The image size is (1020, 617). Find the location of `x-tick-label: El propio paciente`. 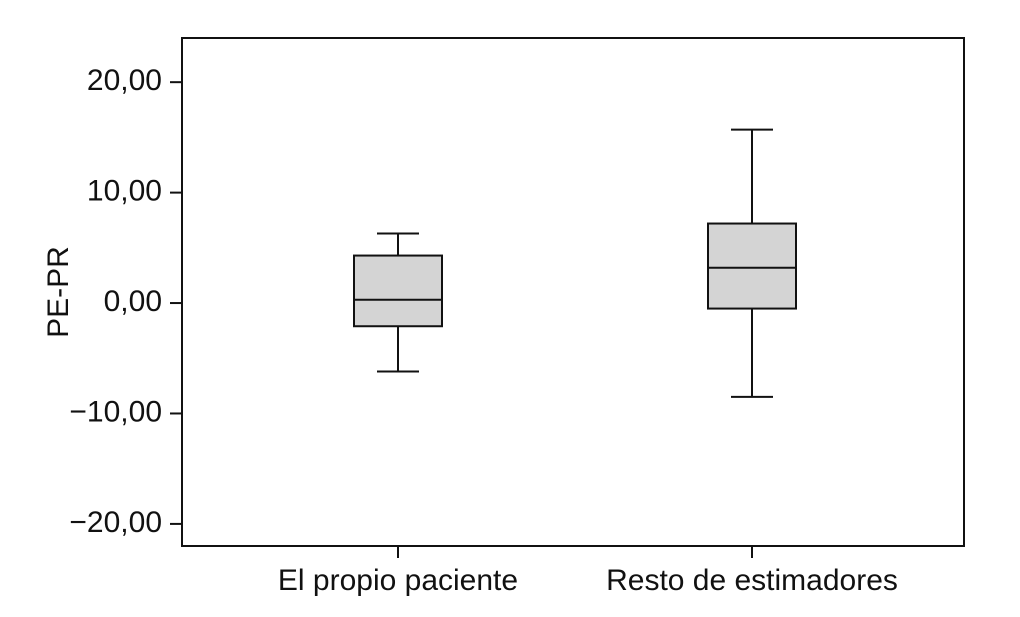

x-tick-label: El propio paciente is located at coordinates (398, 580).